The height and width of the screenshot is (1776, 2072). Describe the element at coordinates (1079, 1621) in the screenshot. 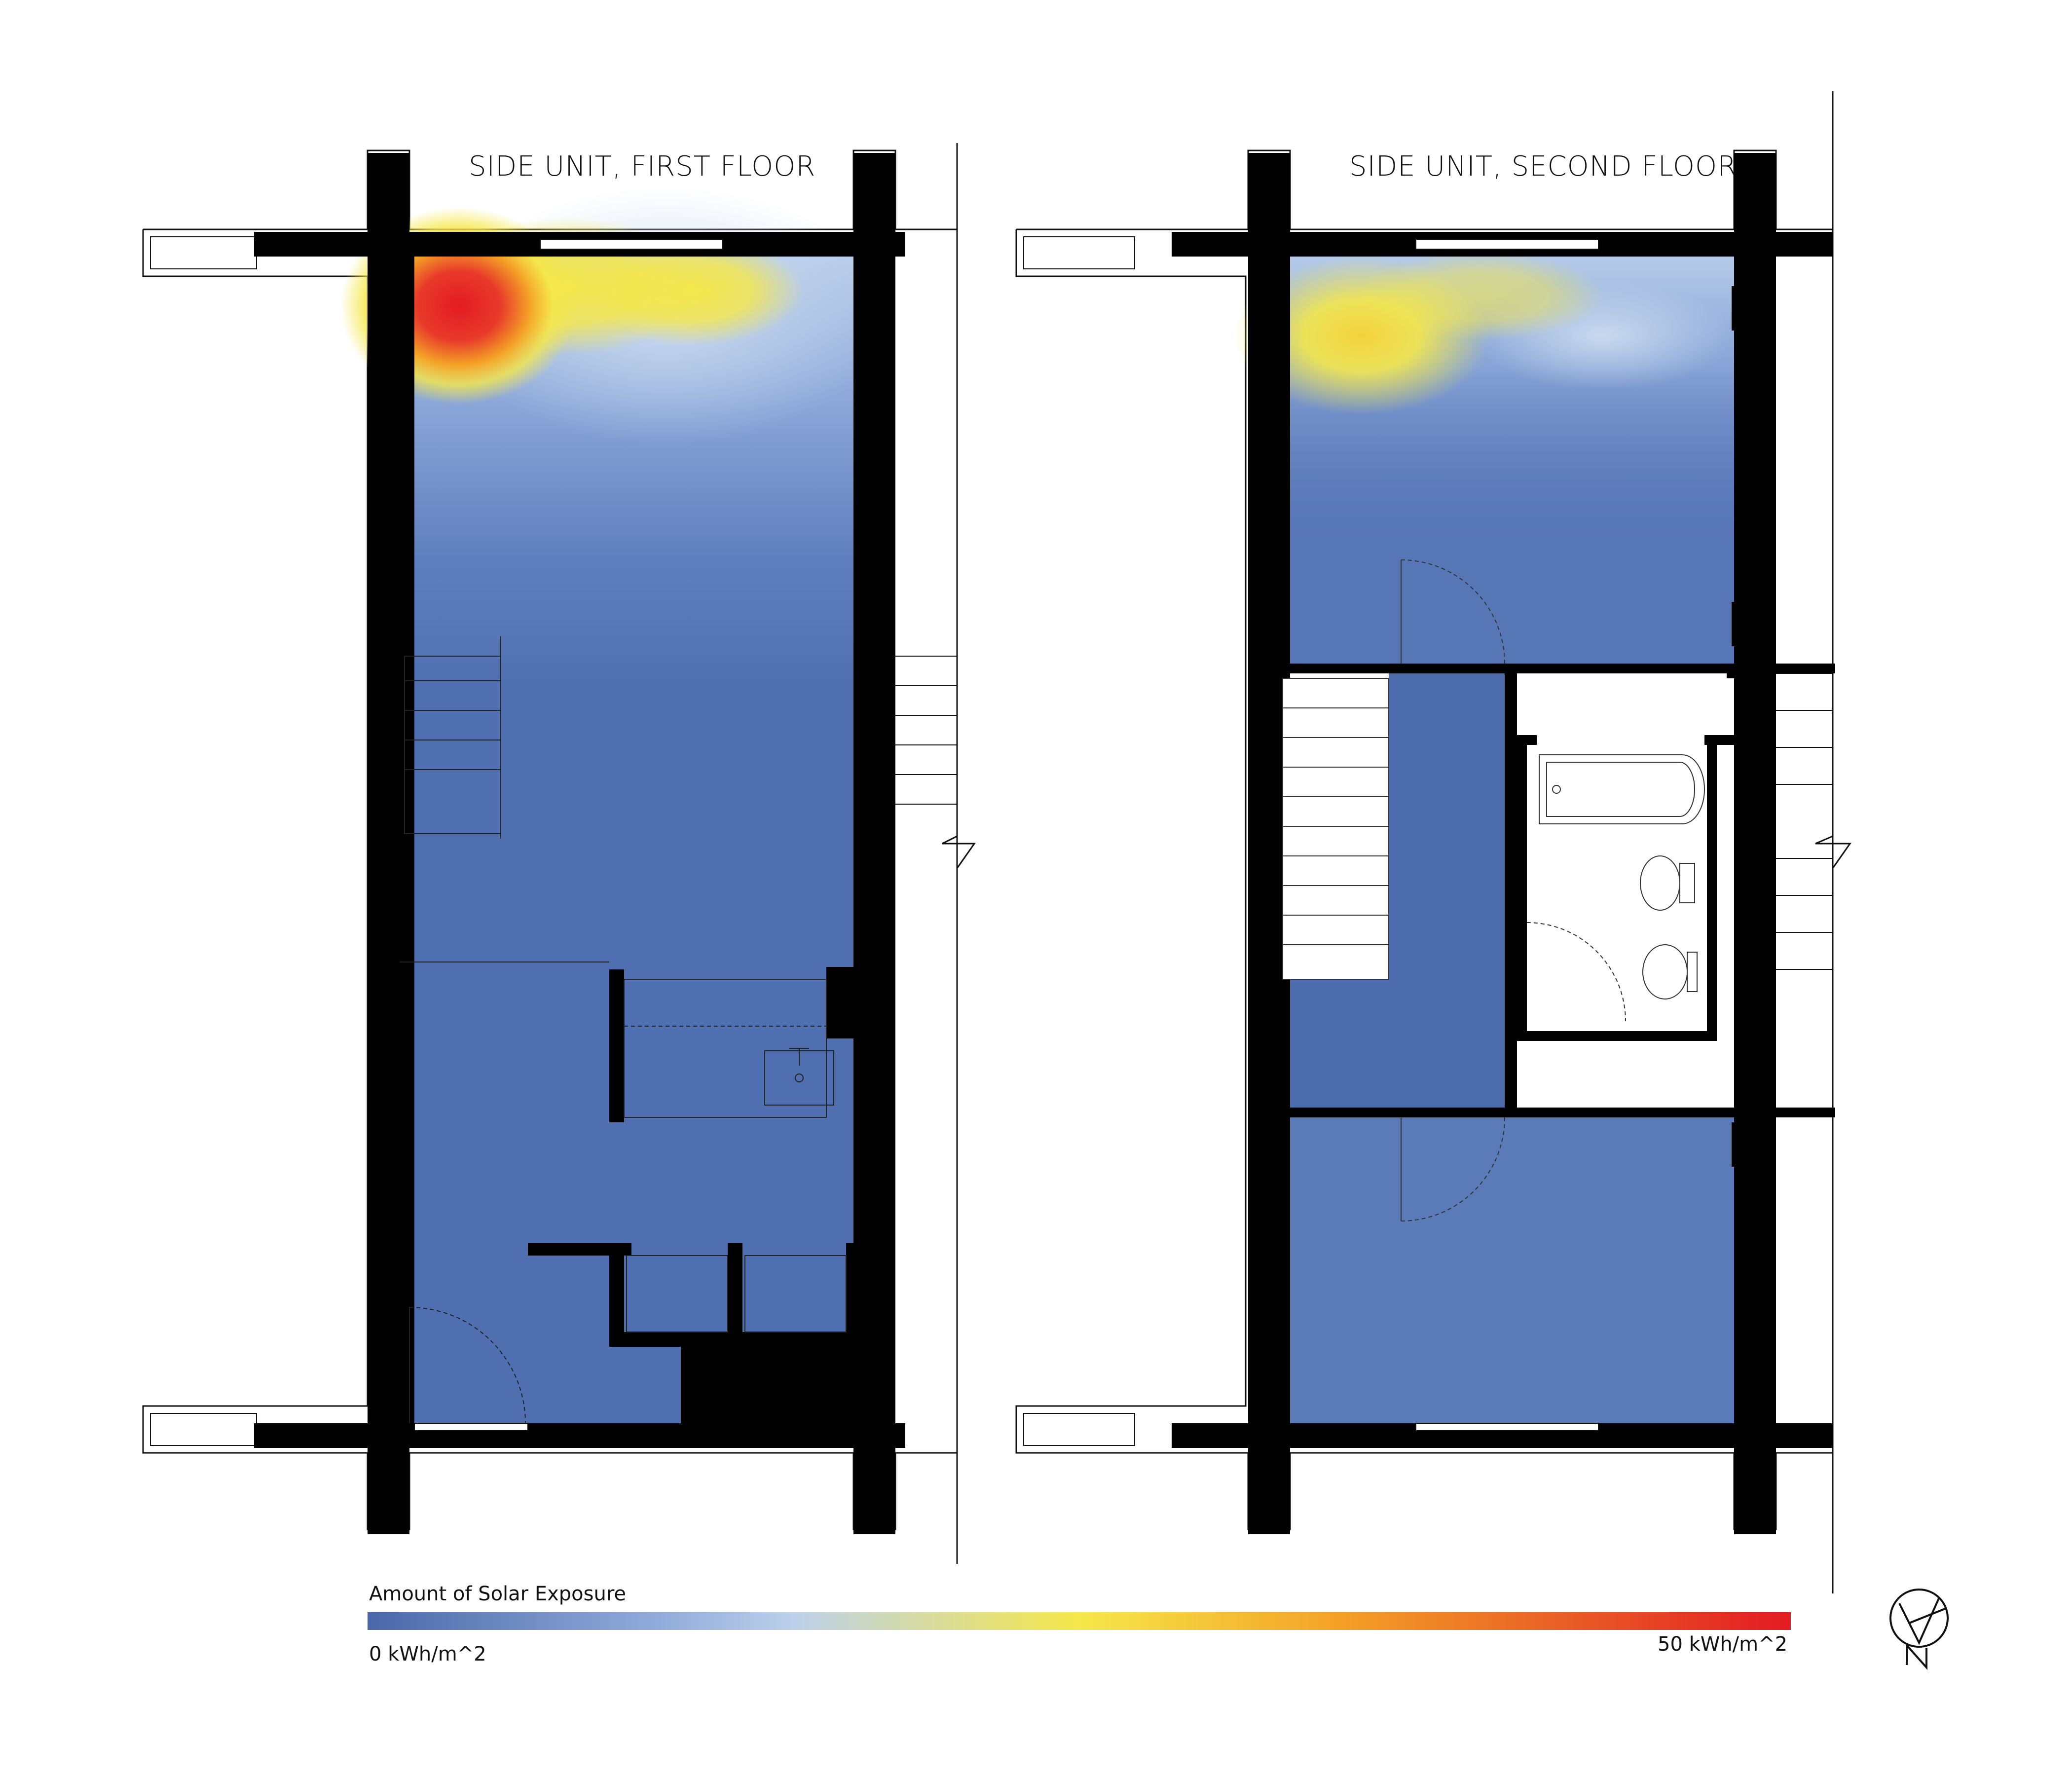

I see `legend-color-bar` at that location.